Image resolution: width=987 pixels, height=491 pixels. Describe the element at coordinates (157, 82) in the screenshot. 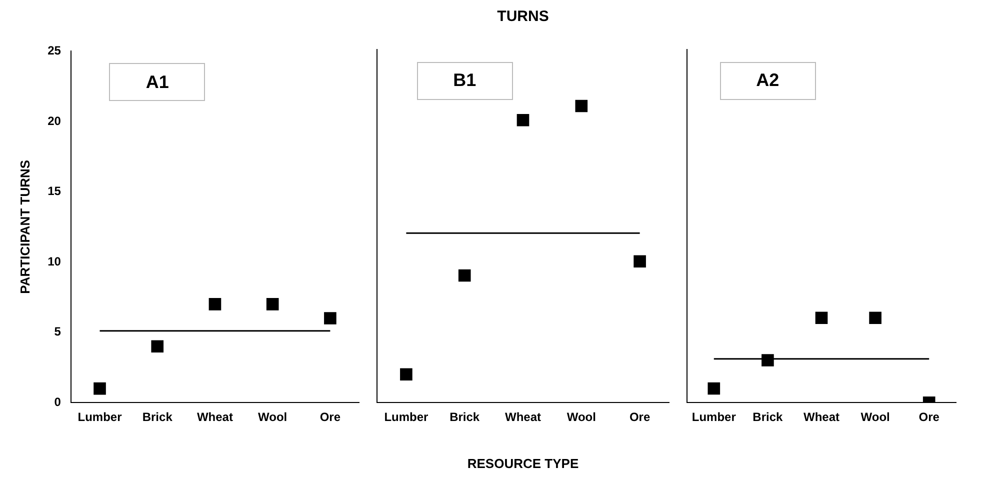

I see `annotation: A1` at that location.